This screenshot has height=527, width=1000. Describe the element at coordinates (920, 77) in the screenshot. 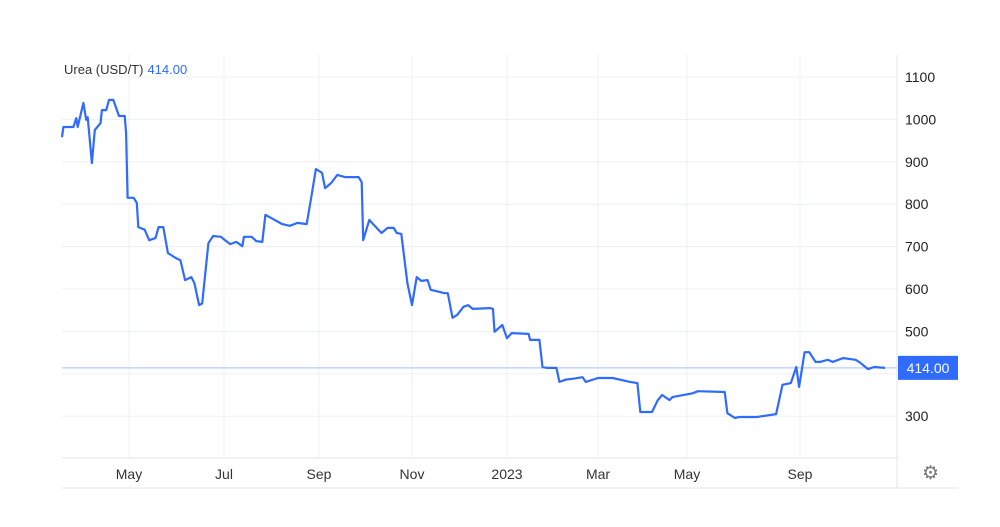

I see `y-tick-label: 1100` at that location.